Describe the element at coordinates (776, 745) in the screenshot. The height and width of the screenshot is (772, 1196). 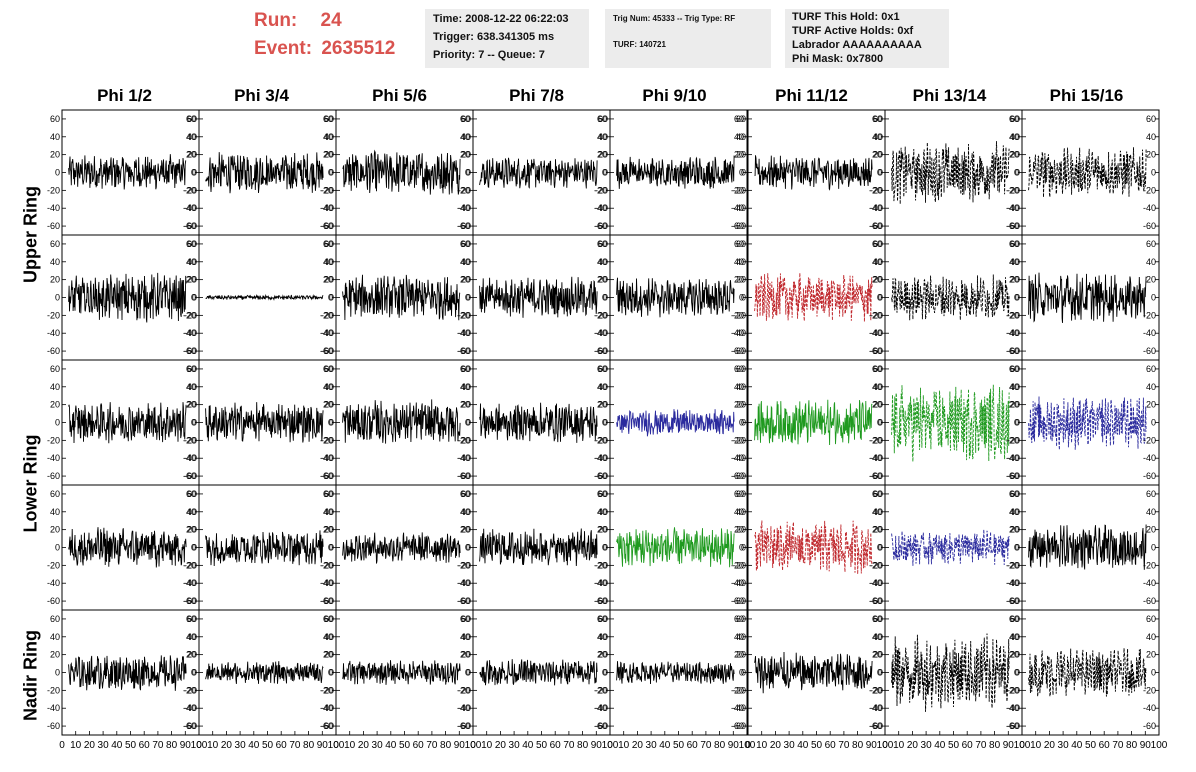
I see `x-tick-label: 20` at that location.